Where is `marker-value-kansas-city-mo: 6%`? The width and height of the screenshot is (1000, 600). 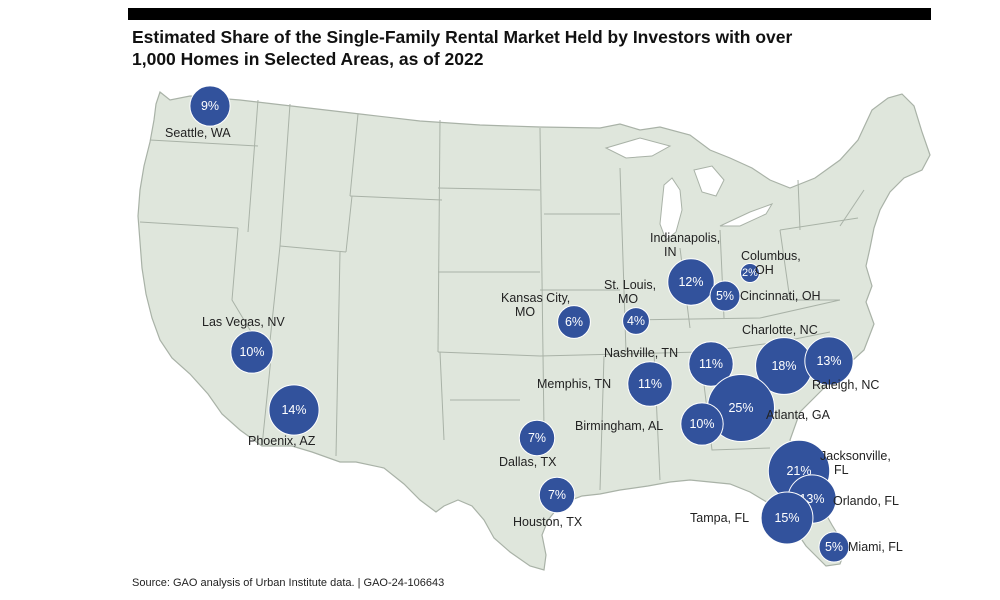 marker-value-kansas-city-mo: 6% is located at coordinates (574, 322).